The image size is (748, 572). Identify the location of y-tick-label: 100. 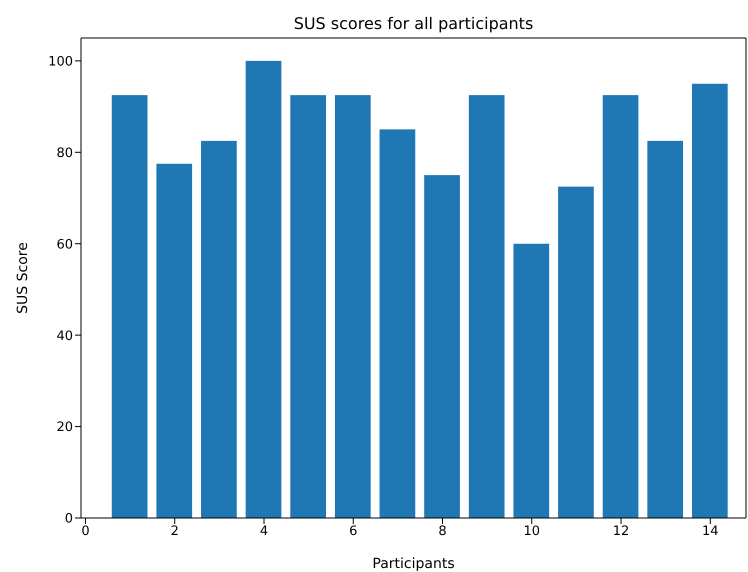
(60, 62).